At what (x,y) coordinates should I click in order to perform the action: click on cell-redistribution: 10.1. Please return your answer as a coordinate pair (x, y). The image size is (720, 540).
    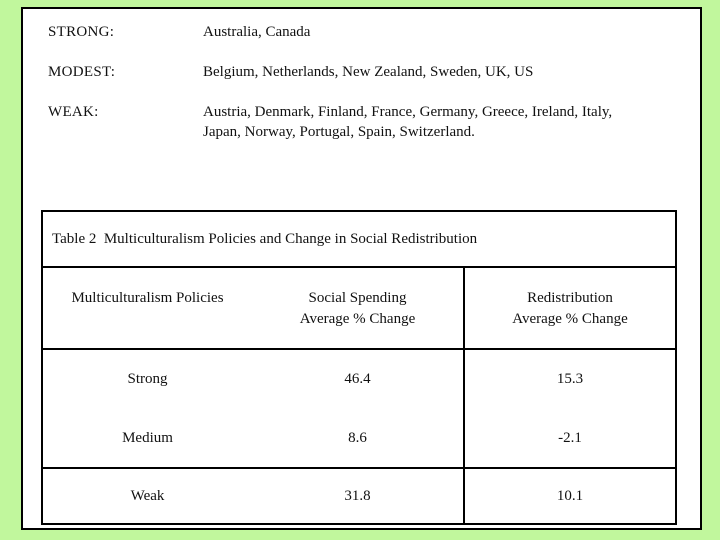
    Looking at the image, I should click on (569, 496).